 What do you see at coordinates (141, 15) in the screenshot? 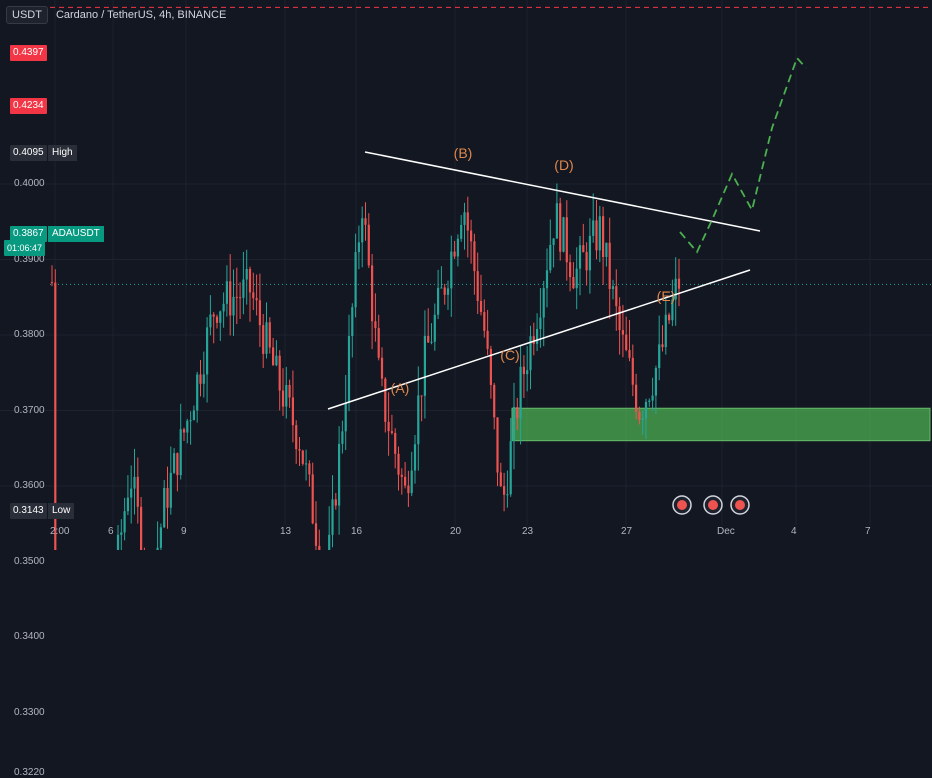
I see `chart-title: Cardano / TetherUS, 4h, BINANCE` at bounding box center [141, 15].